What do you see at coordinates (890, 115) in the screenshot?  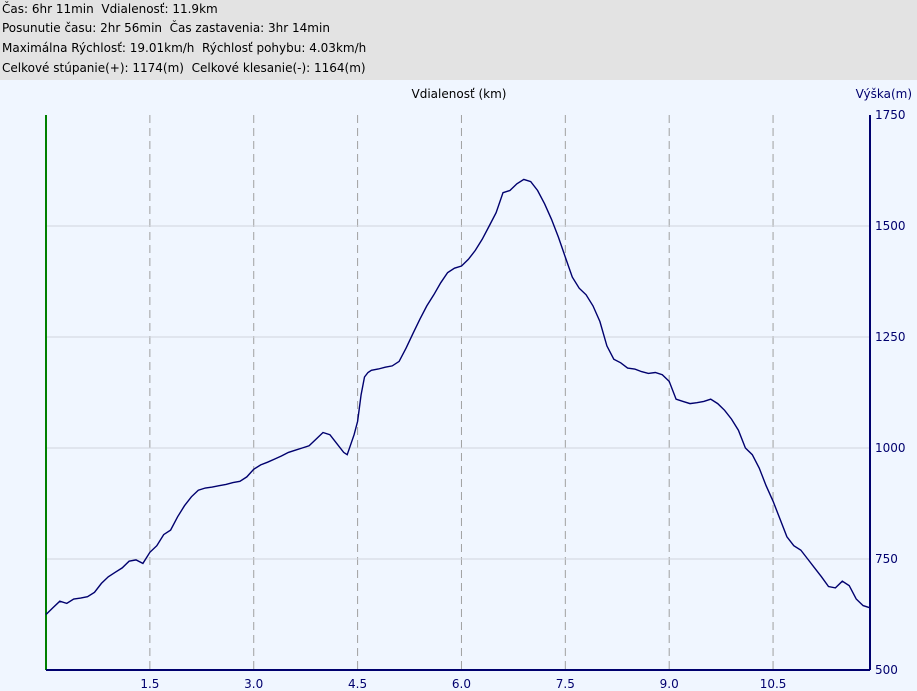 I see `y-tick-label: 1750` at bounding box center [890, 115].